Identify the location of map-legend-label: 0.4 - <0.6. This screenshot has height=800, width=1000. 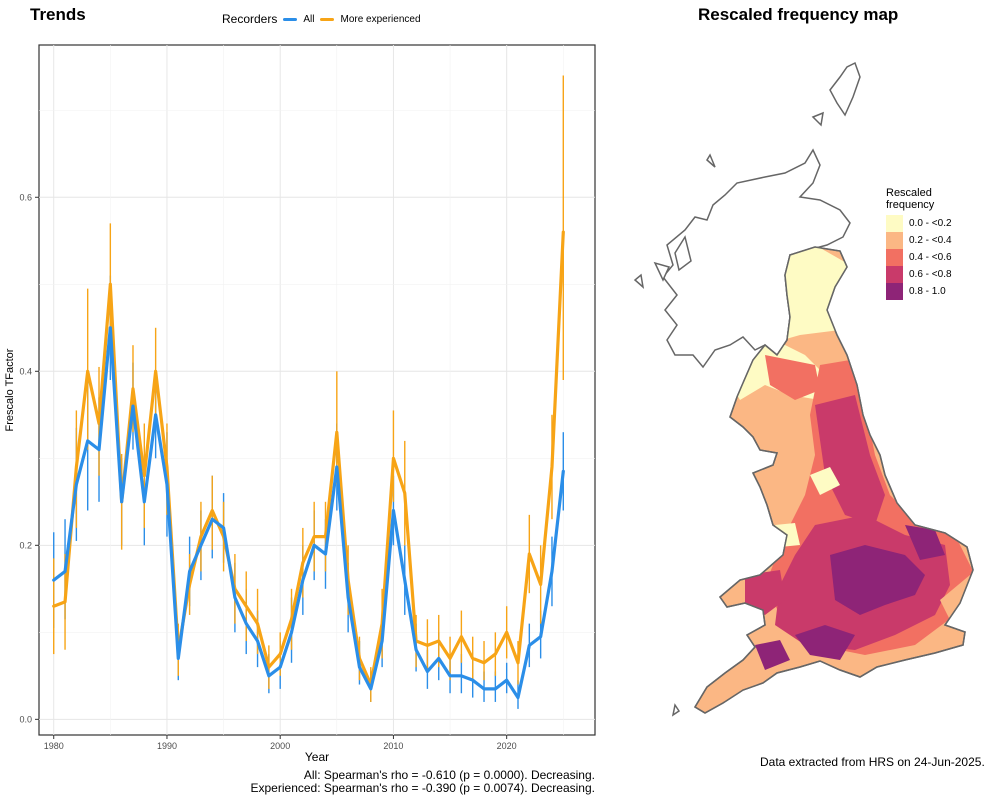
(930, 257).